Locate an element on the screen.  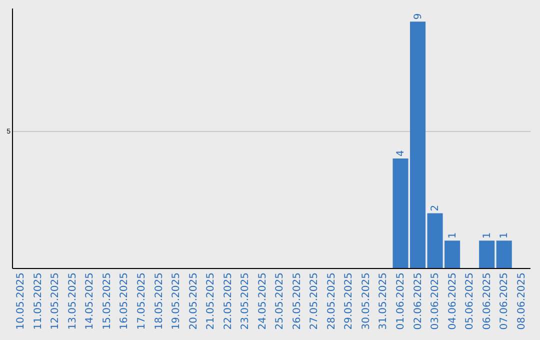
data-label: 4 is located at coordinates (401, 153).